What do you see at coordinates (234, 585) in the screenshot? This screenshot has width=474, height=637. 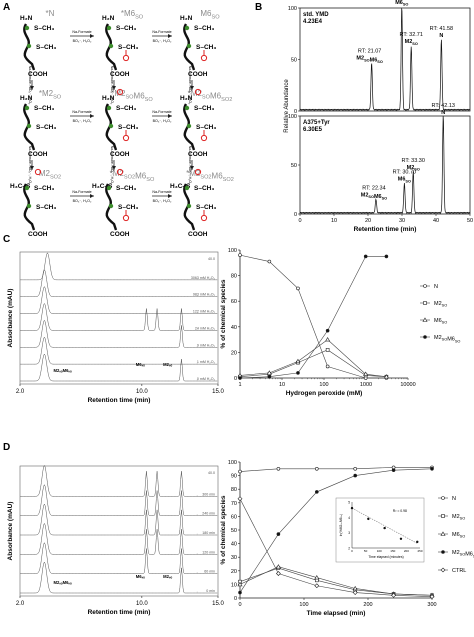 I see `y-tick-label: 10` at bounding box center [234, 585].